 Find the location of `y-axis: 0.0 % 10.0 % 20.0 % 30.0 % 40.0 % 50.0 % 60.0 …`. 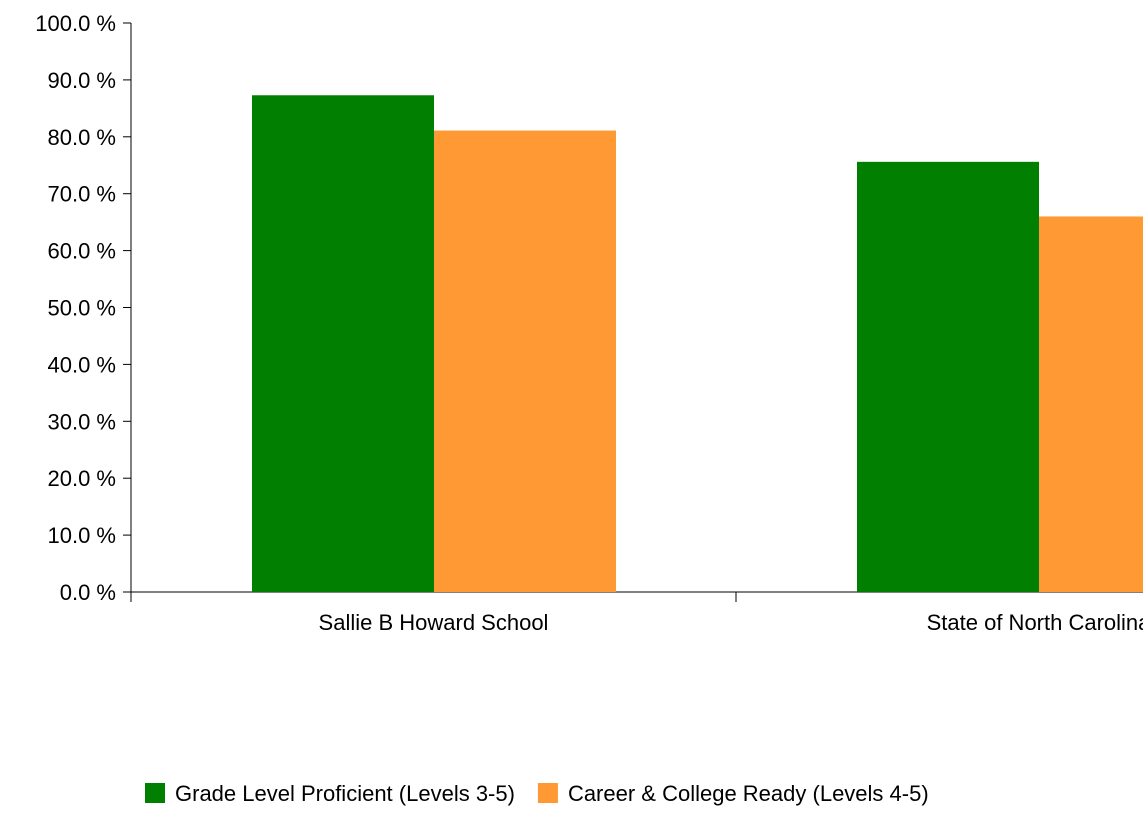

y-axis: 0.0 % 10.0 % 20.0 % 30.0 % 40.0 % 50.0 % 60.0 … is located at coordinates (83, 308).